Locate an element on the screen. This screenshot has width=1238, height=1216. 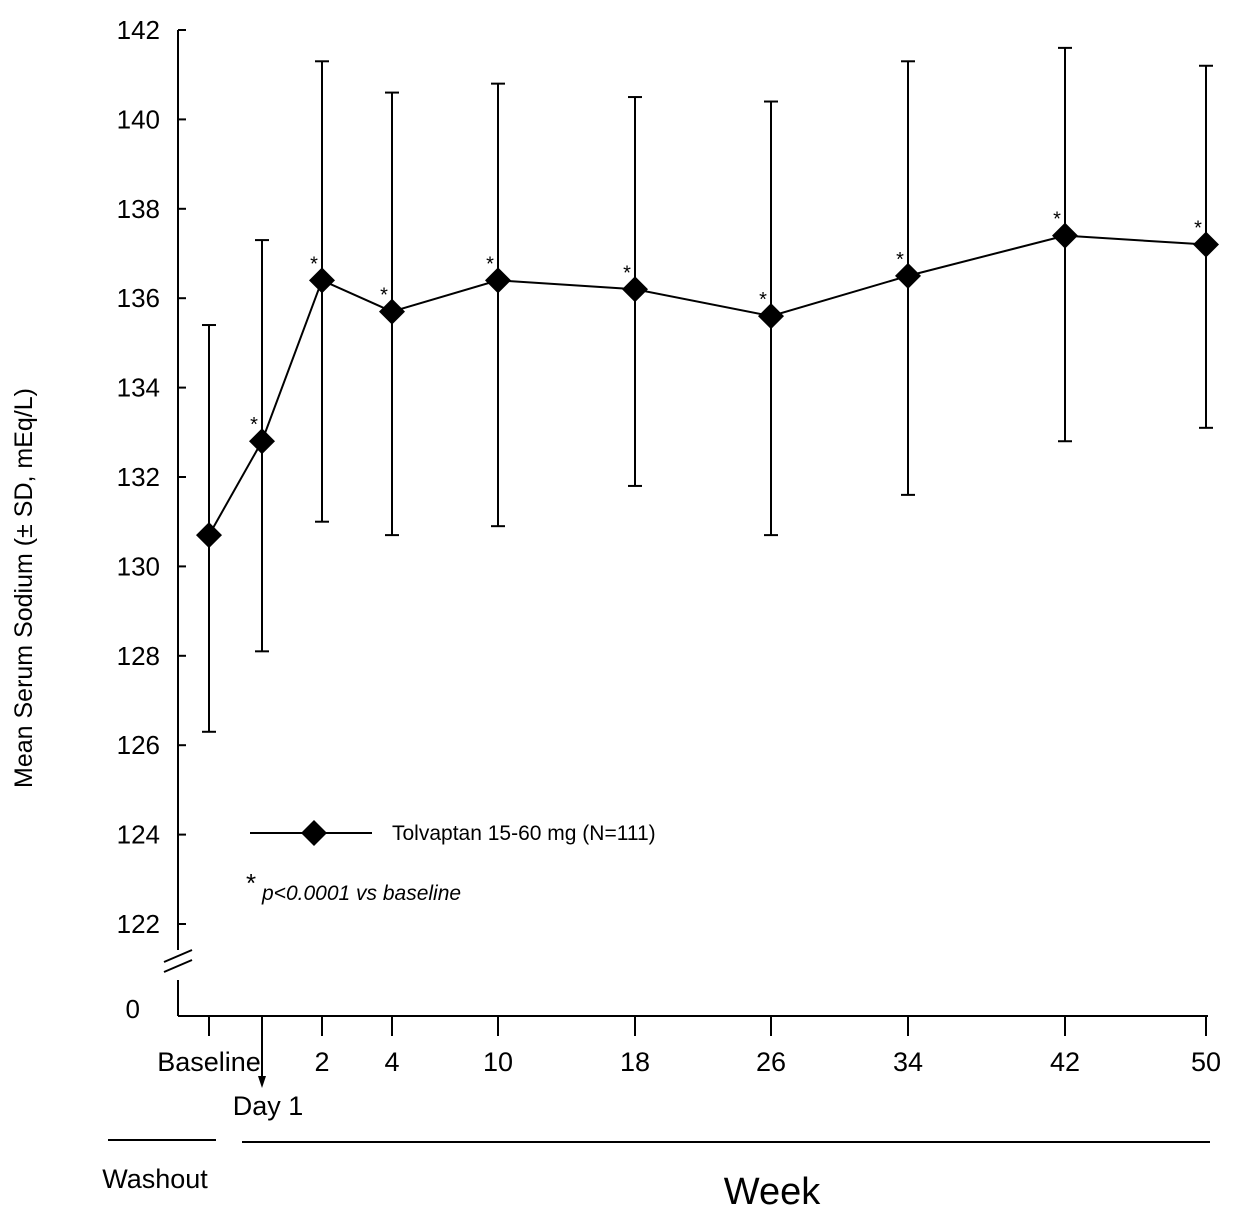
x-tick-label: 18 is located at coordinates (635, 1062).